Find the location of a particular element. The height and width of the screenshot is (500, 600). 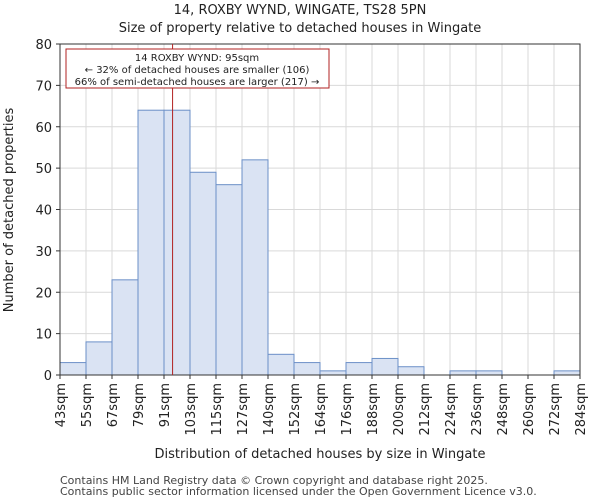

x-tick-label: 67sqm is located at coordinates (113, 405).